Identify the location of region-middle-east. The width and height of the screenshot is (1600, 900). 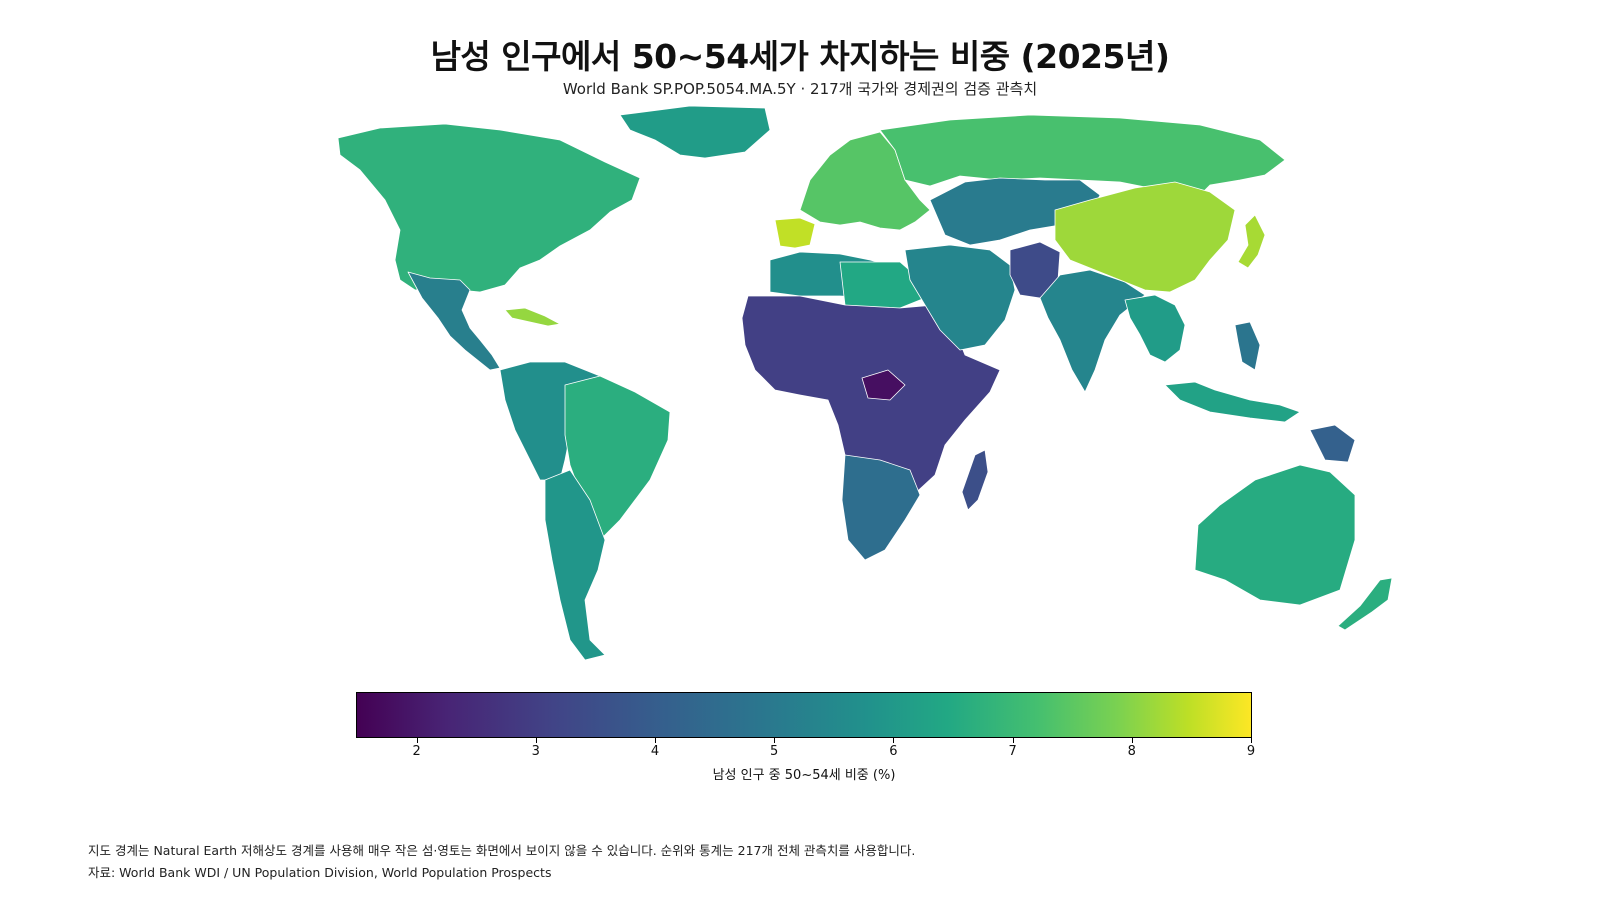
(960, 297).